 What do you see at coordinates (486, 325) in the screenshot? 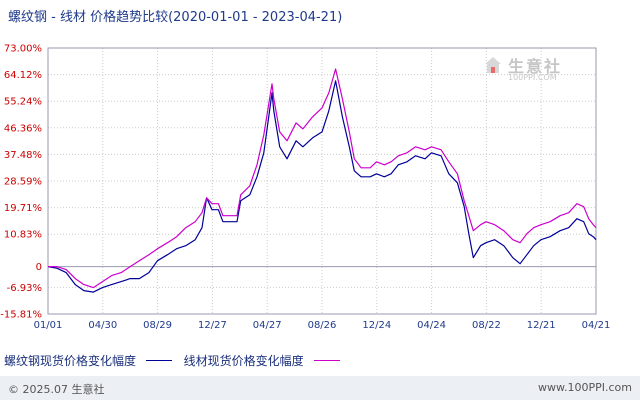
I see `x-tick-label: 08/22` at bounding box center [486, 325].